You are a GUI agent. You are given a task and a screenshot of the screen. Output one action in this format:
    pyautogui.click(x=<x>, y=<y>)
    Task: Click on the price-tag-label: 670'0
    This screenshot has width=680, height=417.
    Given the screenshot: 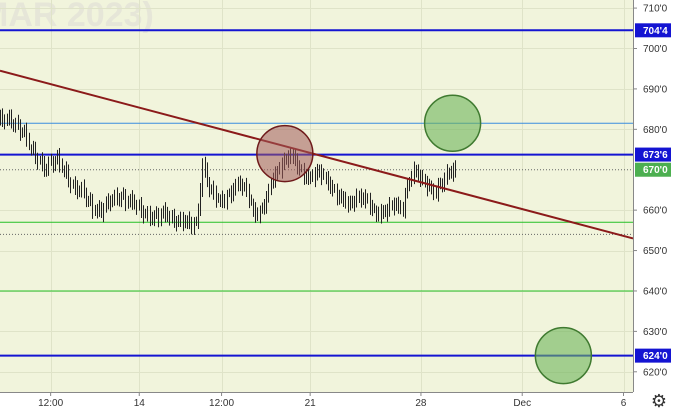 What is the action you would take?
    pyautogui.click(x=655, y=170)
    